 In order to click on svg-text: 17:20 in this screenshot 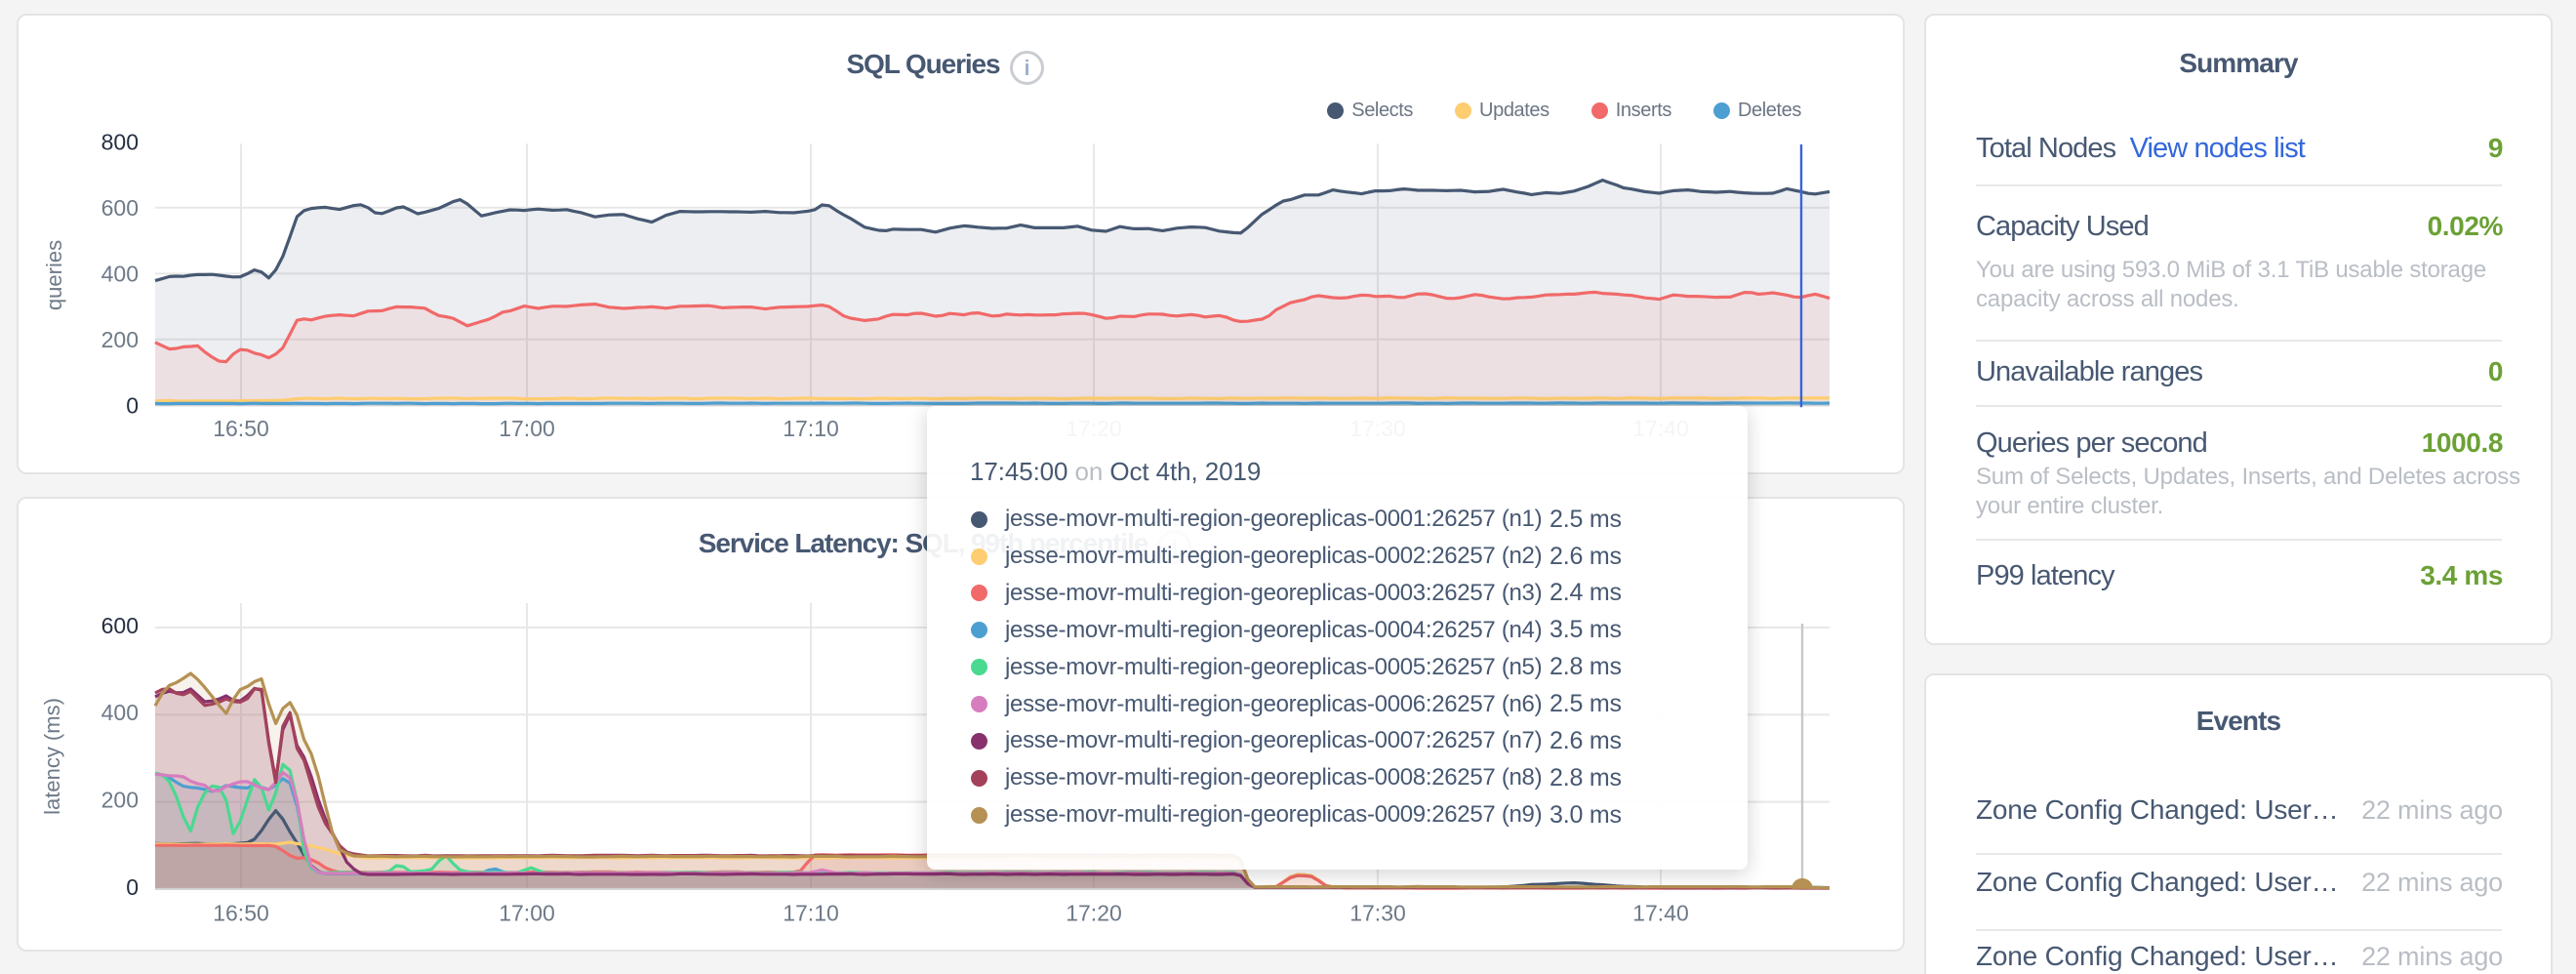, I will do `click(1094, 913)`.